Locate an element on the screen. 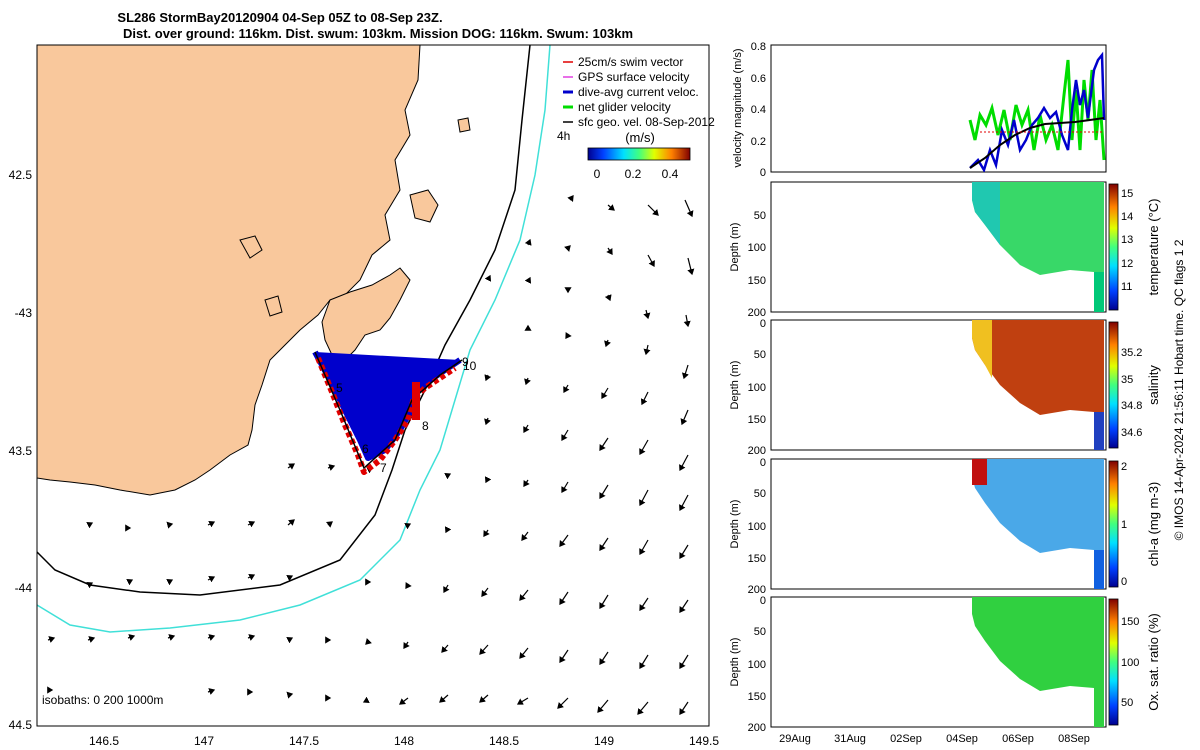  temperature-cb-tick-2: 13 is located at coordinates (1127, 240).